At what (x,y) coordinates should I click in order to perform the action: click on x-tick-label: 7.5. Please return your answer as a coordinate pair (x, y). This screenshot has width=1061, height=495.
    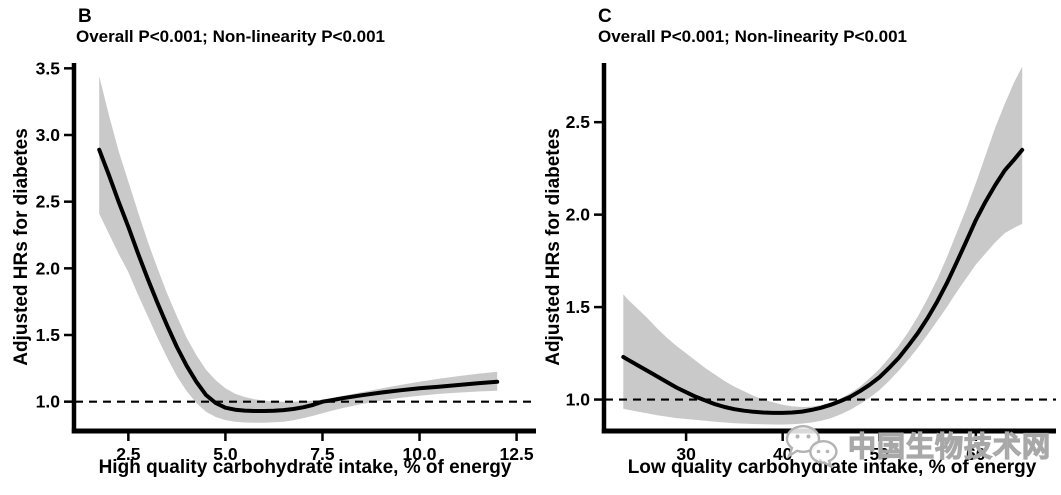
    Looking at the image, I should click on (322, 454).